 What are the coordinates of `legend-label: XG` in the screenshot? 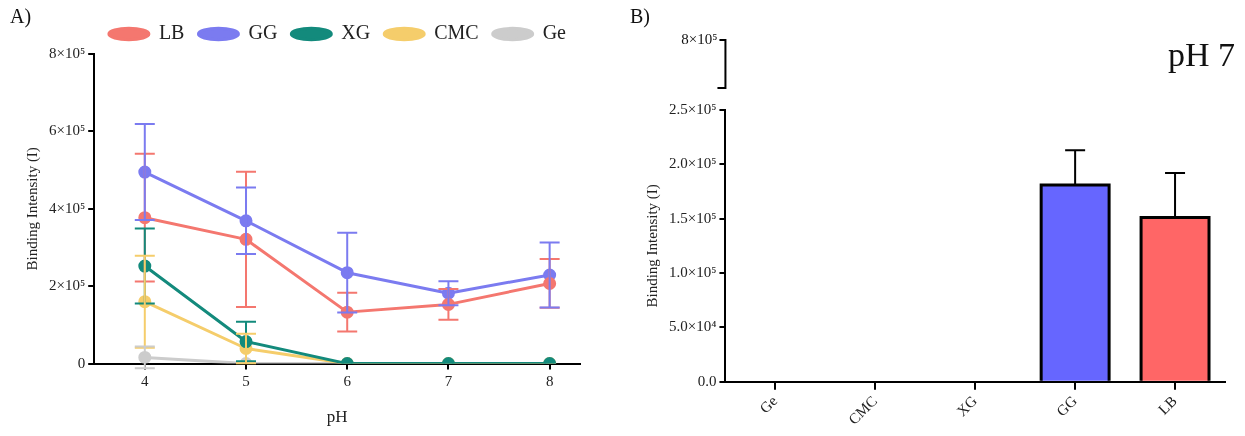 It's located at (356, 32).